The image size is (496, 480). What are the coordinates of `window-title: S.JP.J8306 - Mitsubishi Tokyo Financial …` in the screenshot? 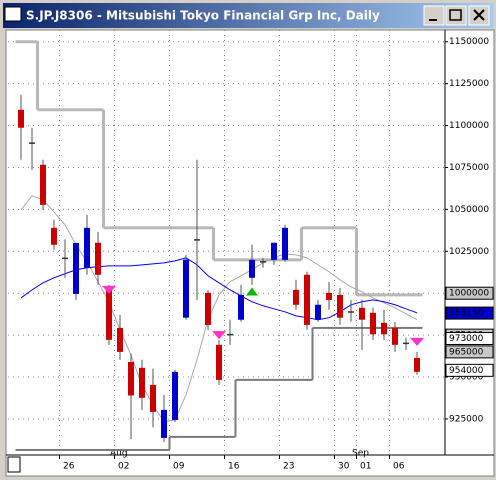 It's located at (203, 16).